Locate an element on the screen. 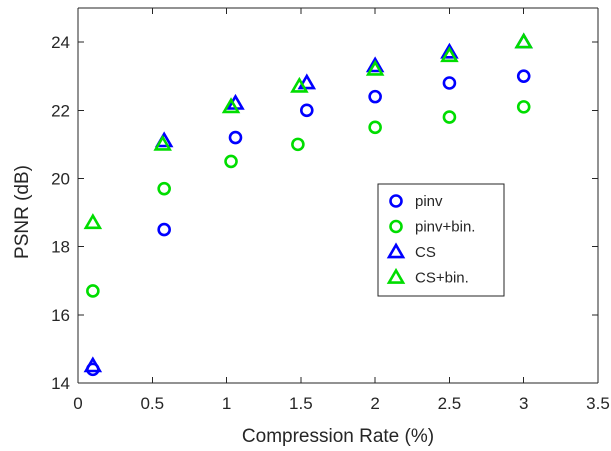 The width and height of the screenshot is (611, 451). legend-label: pinv+bin. is located at coordinates (445, 227).